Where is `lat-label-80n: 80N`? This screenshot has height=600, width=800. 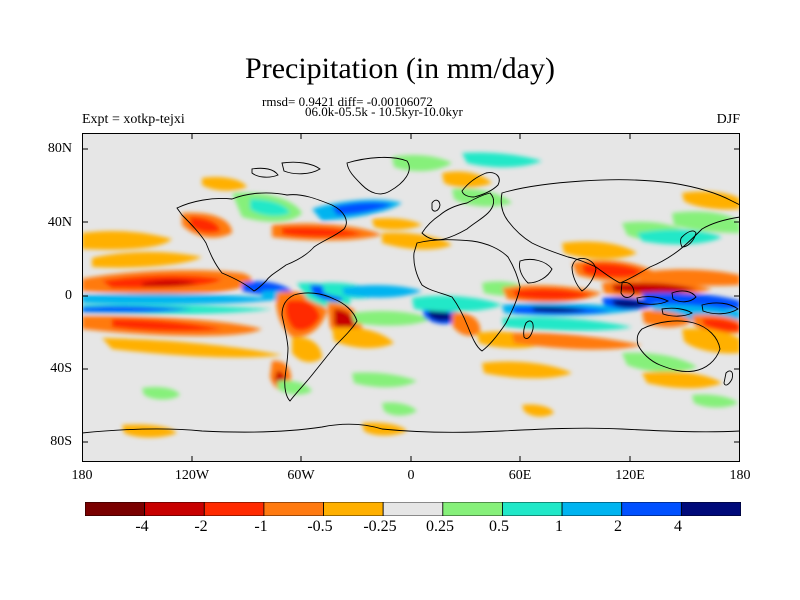 lat-label-80n: 80N is located at coordinates (59, 148).